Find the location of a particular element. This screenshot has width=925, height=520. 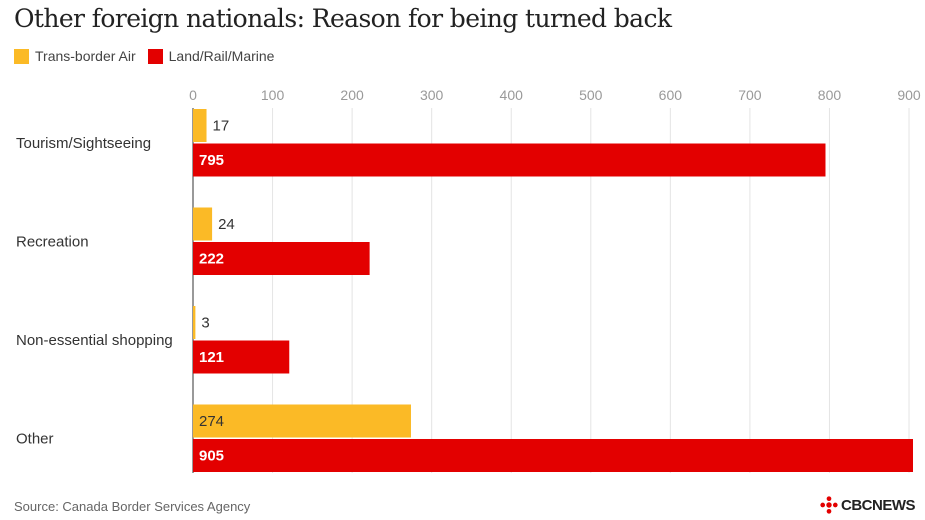

data-label-other-trans-border-air: 274 is located at coordinates (211, 421).